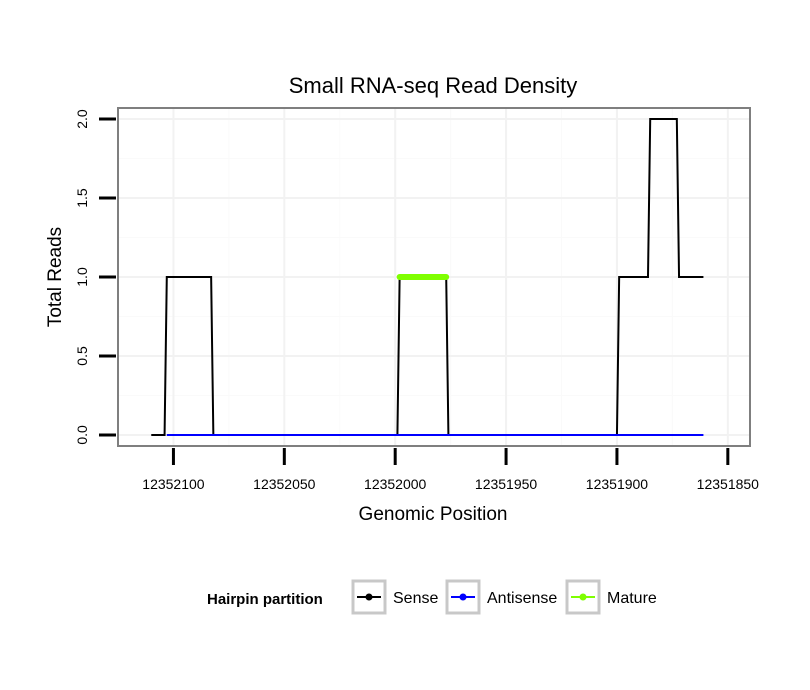 Image resolution: width=810 pixels, height=690 pixels. What do you see at coordinates (728, 484) in the screenshot?
I see `x-tick-label: 12351850` at bounding box center [728, 484].